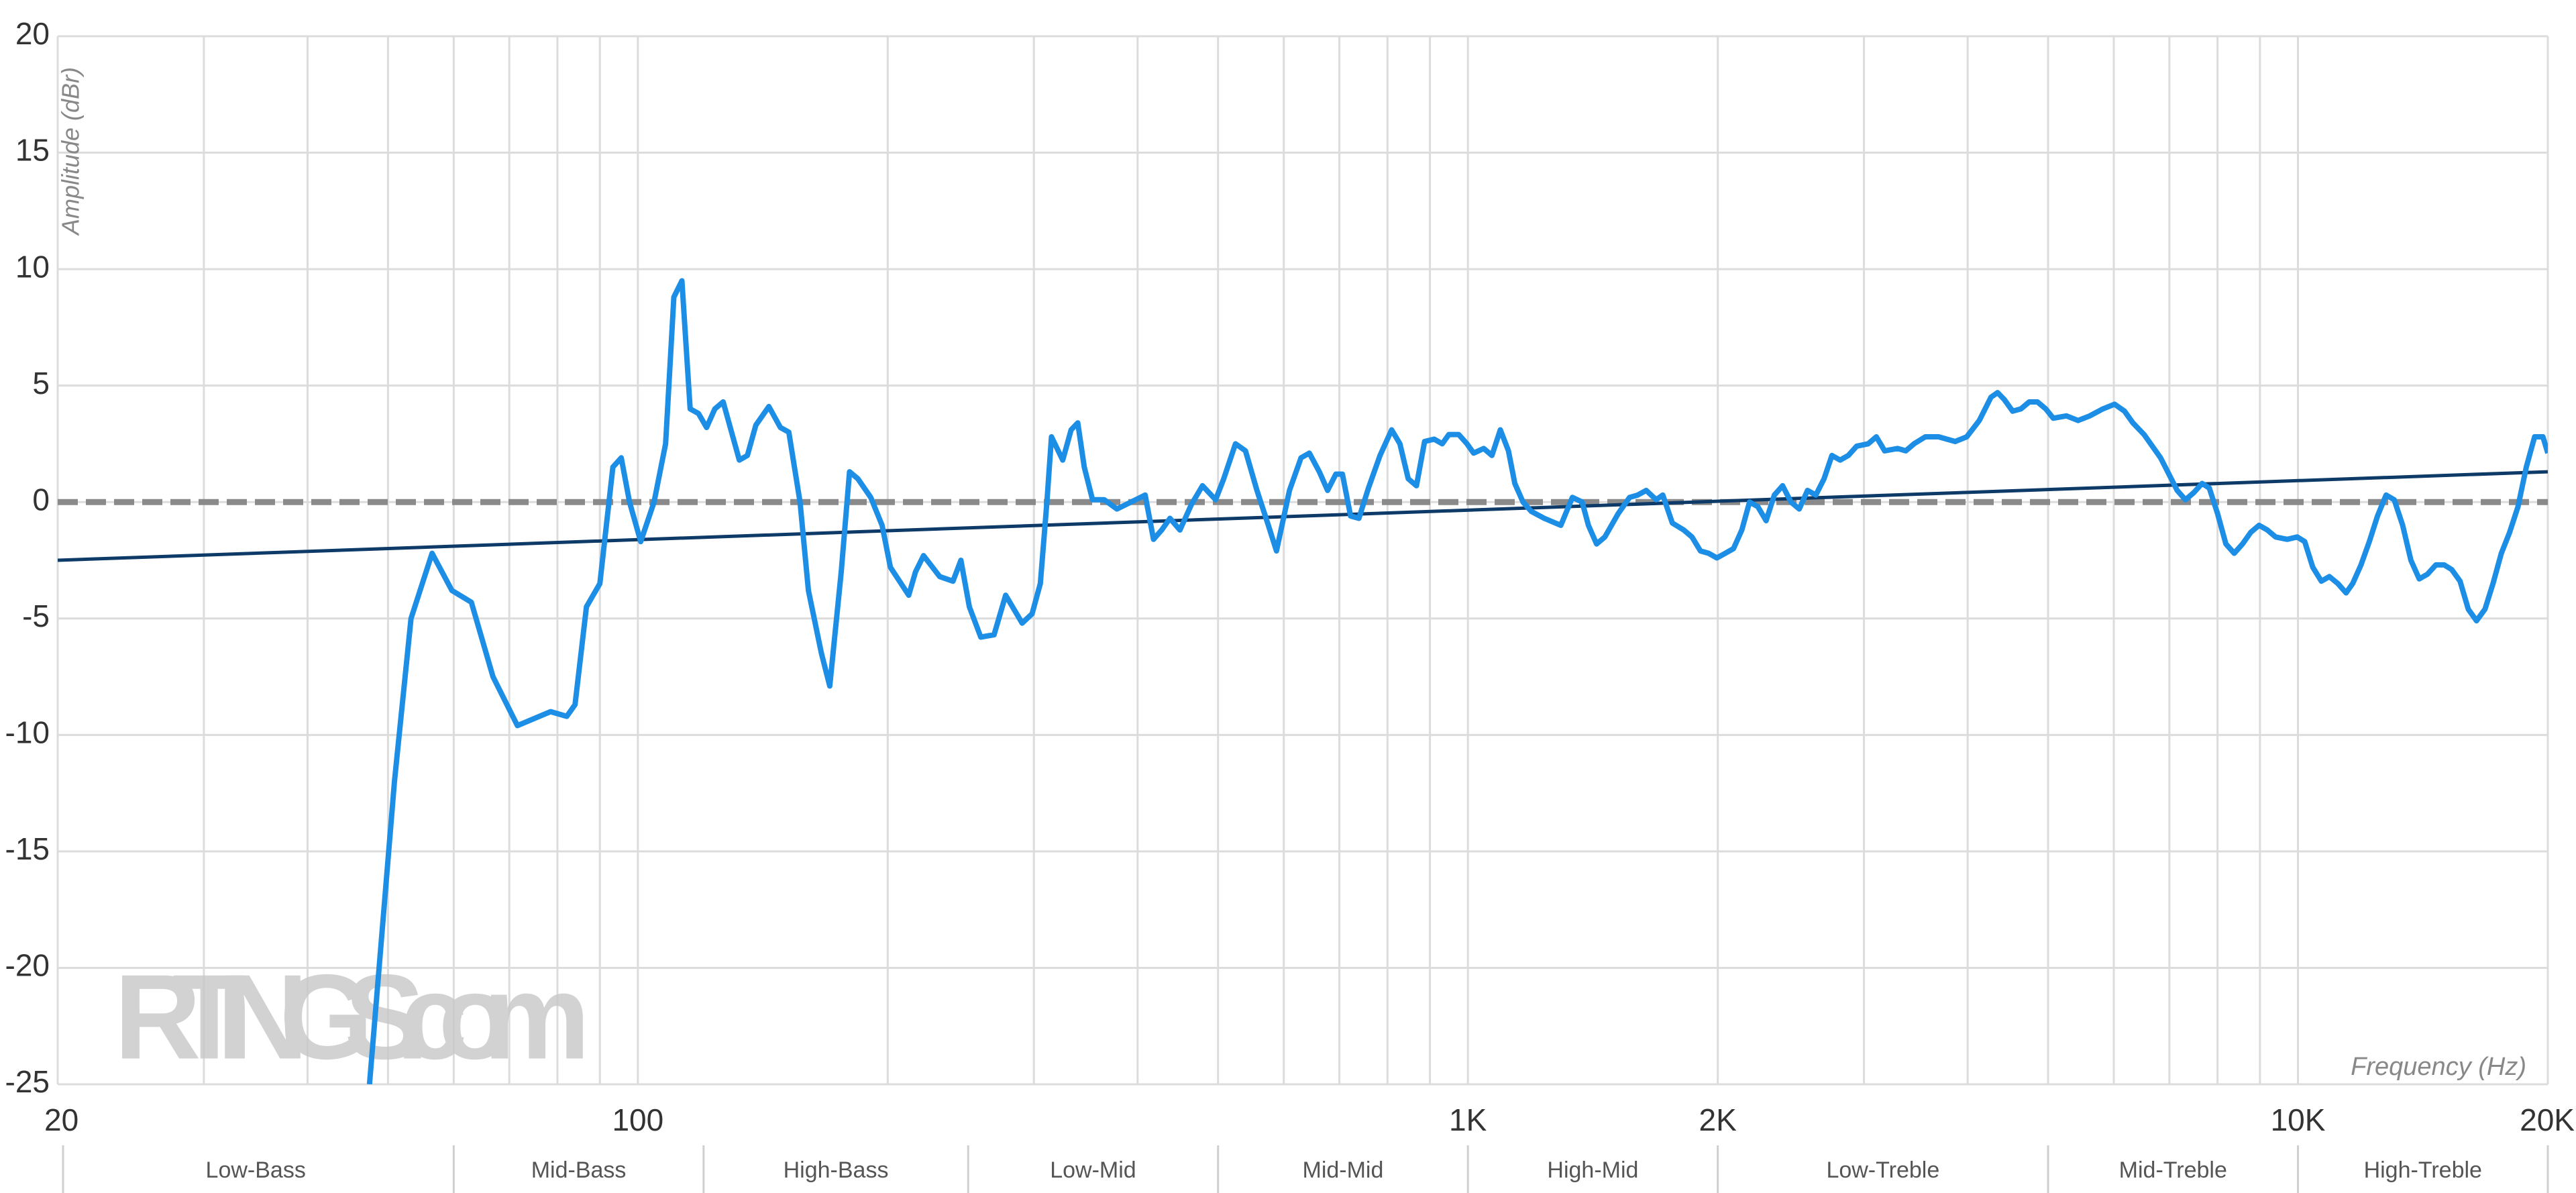 This screenshot has height=1193, width=2576. Describe the element at coordinates (32, 33) in the screenshot. I see `y-tick-label: 20` at that location.